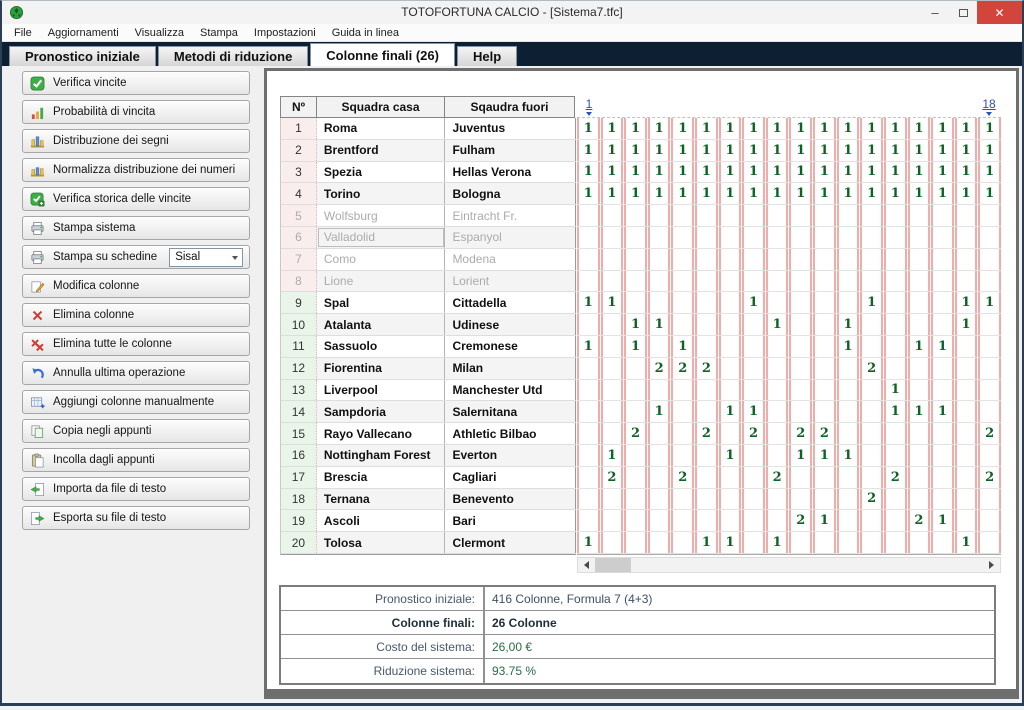 The height and width of the screenshot is (710, 1024). I want to click on home-team-cell: Ascoli, so click(381, 521).